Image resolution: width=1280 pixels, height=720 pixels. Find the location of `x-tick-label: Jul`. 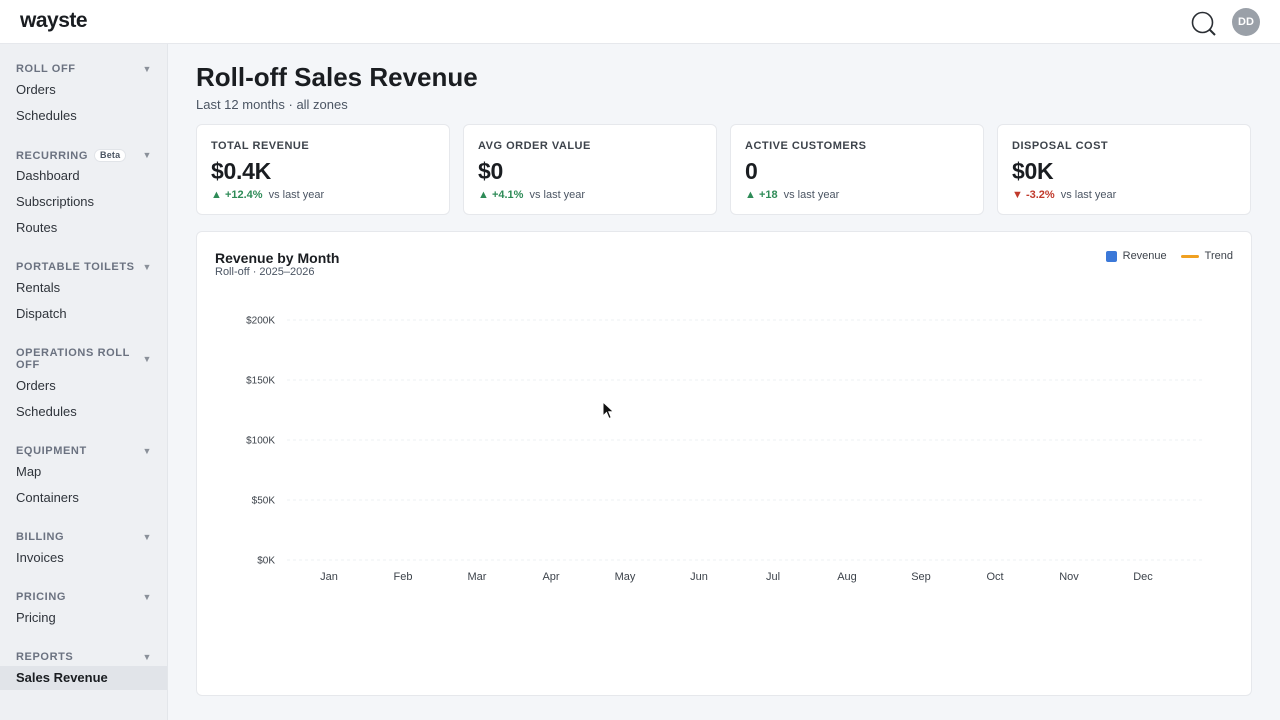

x-tick-label: Jul is located at coordinates (773, 577).